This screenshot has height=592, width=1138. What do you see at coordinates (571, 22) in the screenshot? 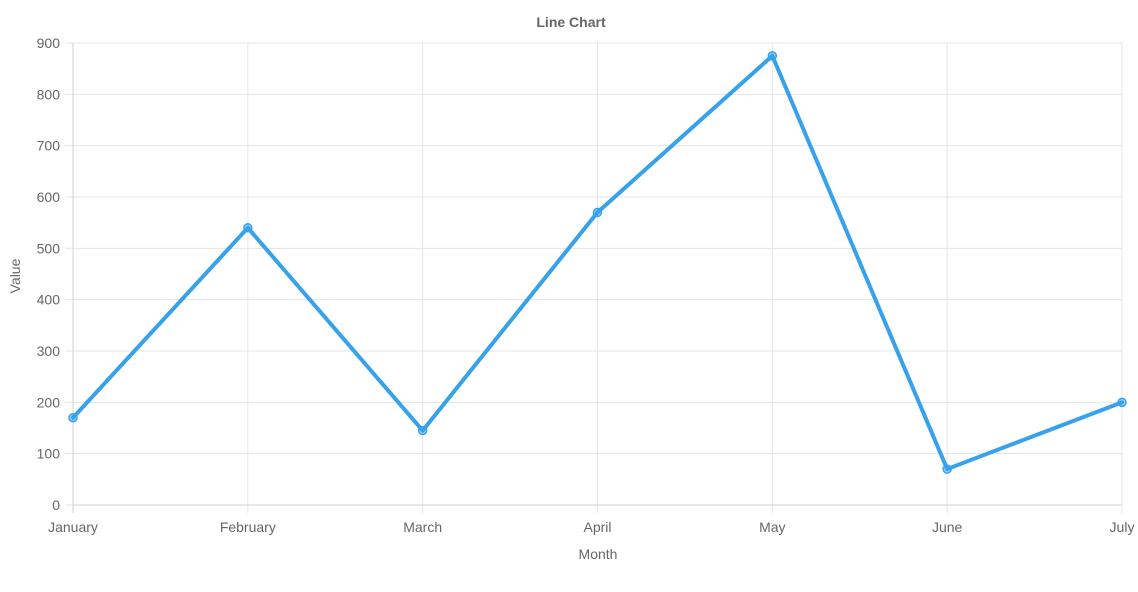
I see `chart-title: Line Chart` at bounding box center [571, 22].